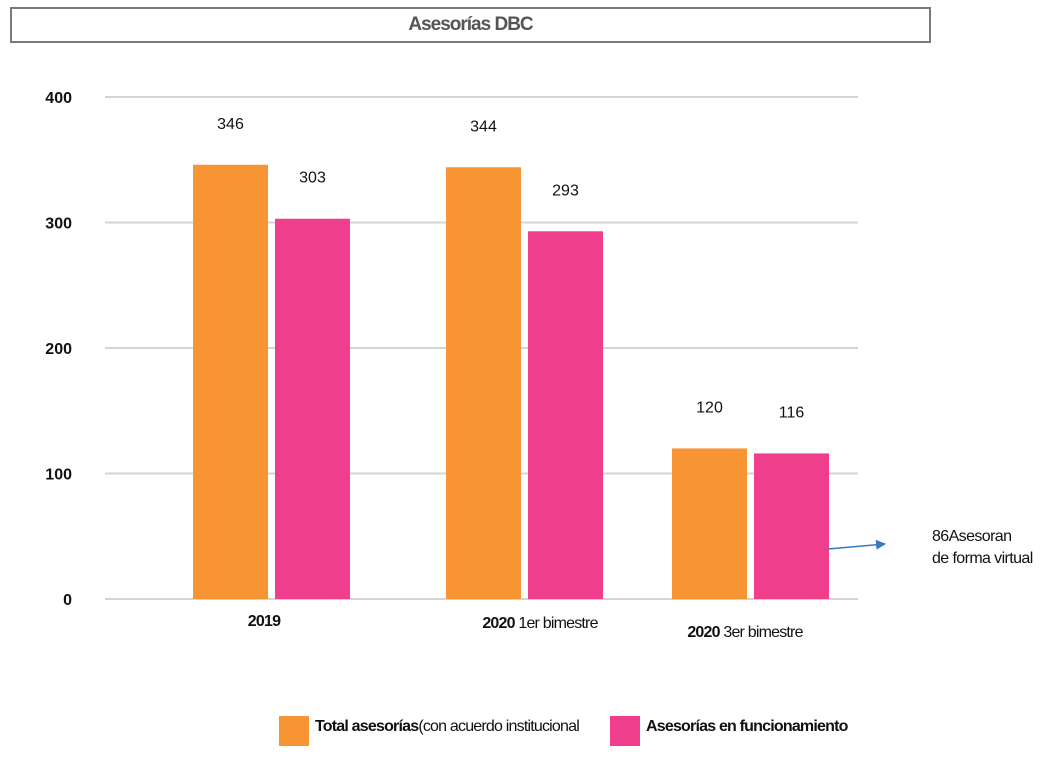 Image resolution: width=1046 pixels, height=771 pixels. I want to click on annotation-arrow, so click(856, 544).